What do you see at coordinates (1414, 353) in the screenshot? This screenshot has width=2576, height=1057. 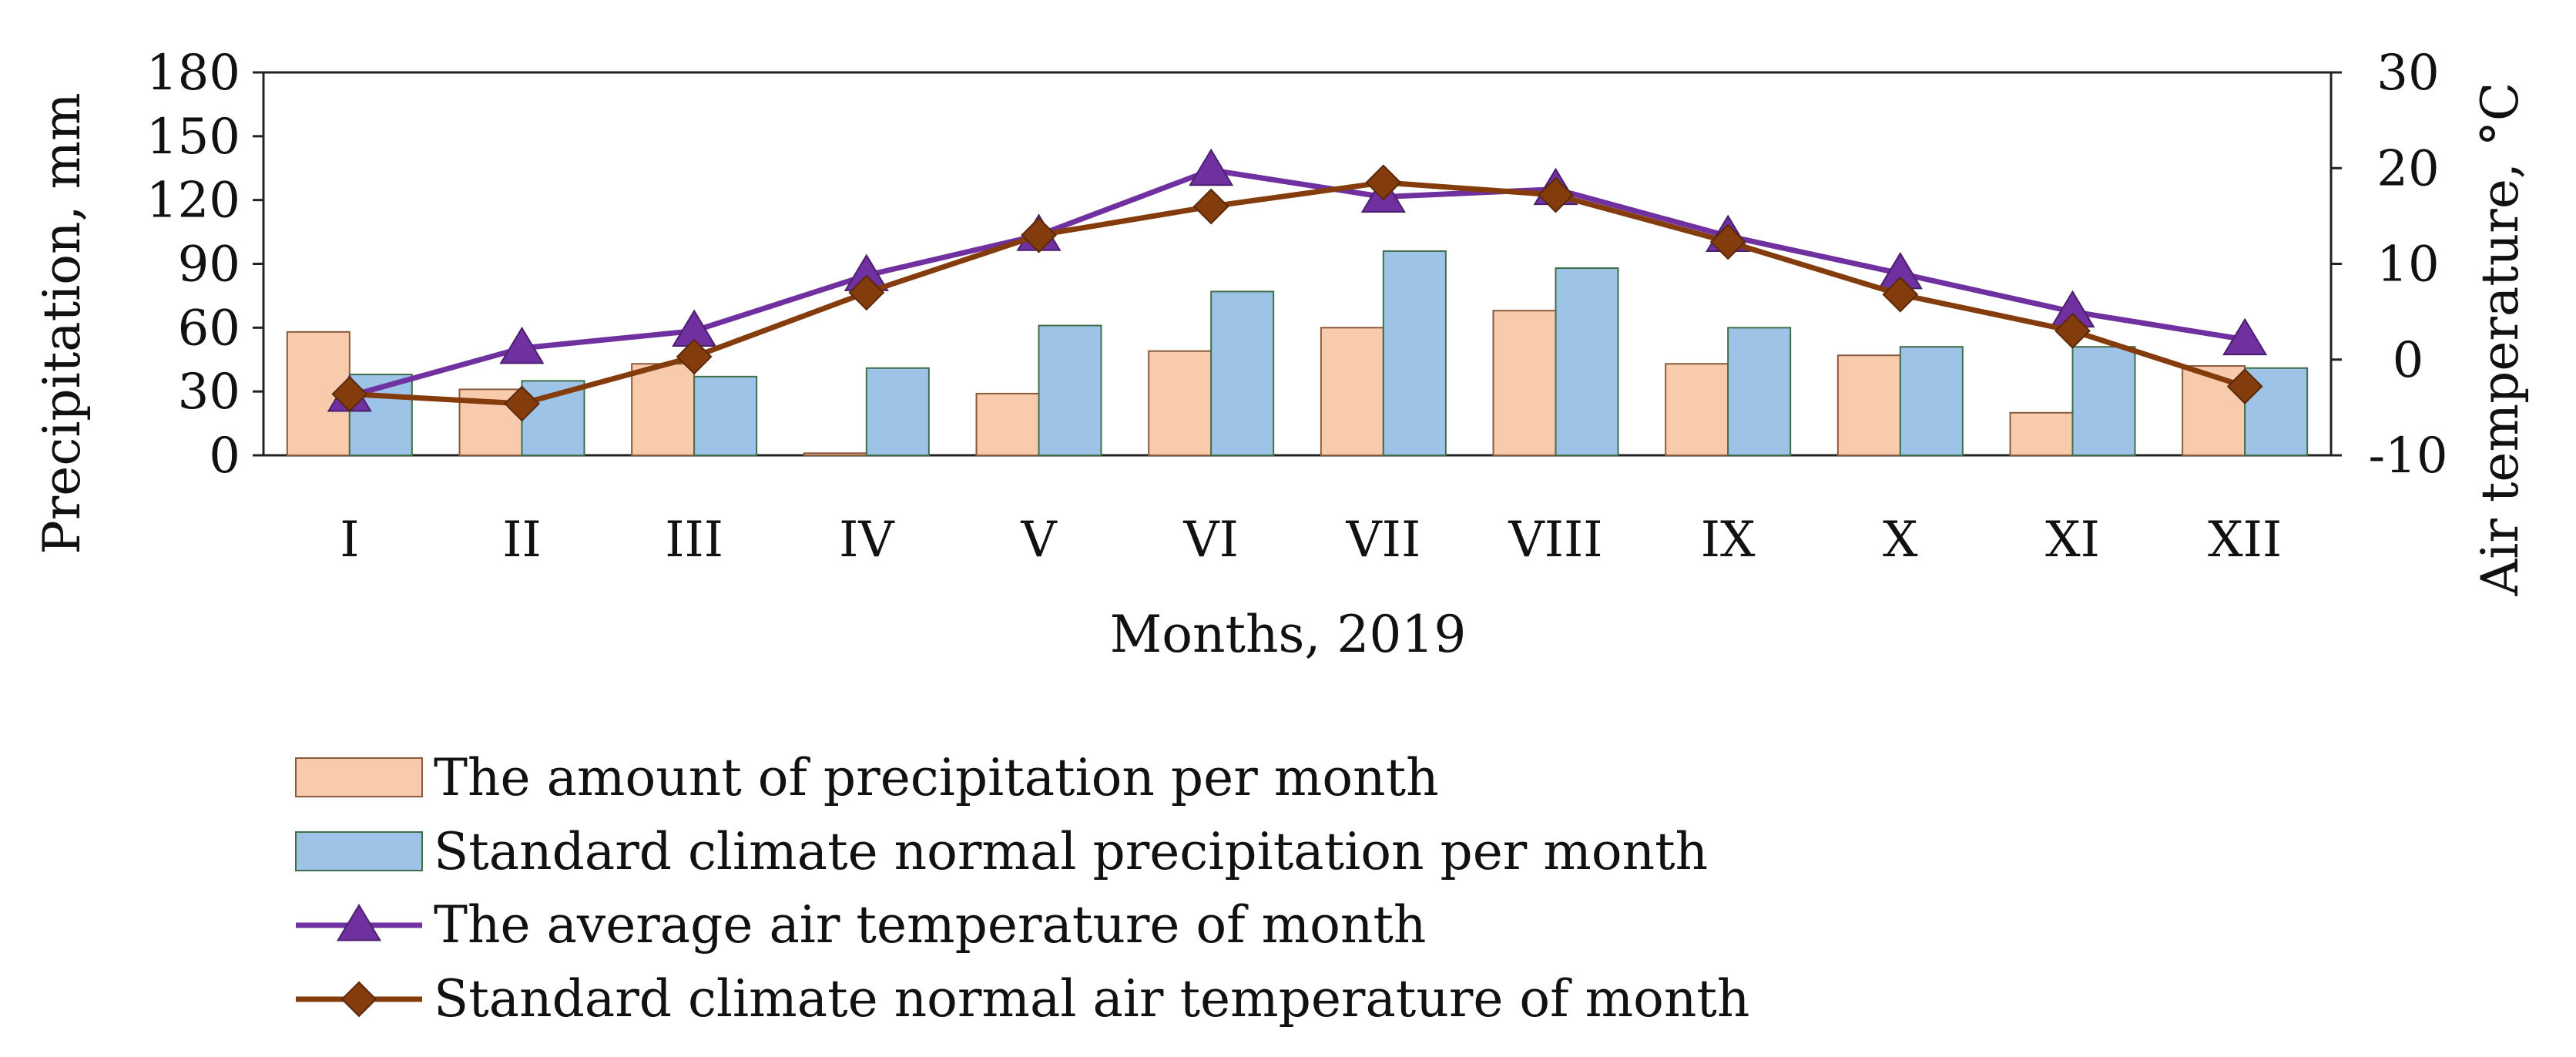 I see `bar-normal-precipitation-VII` at bounding box center [1414, 353].